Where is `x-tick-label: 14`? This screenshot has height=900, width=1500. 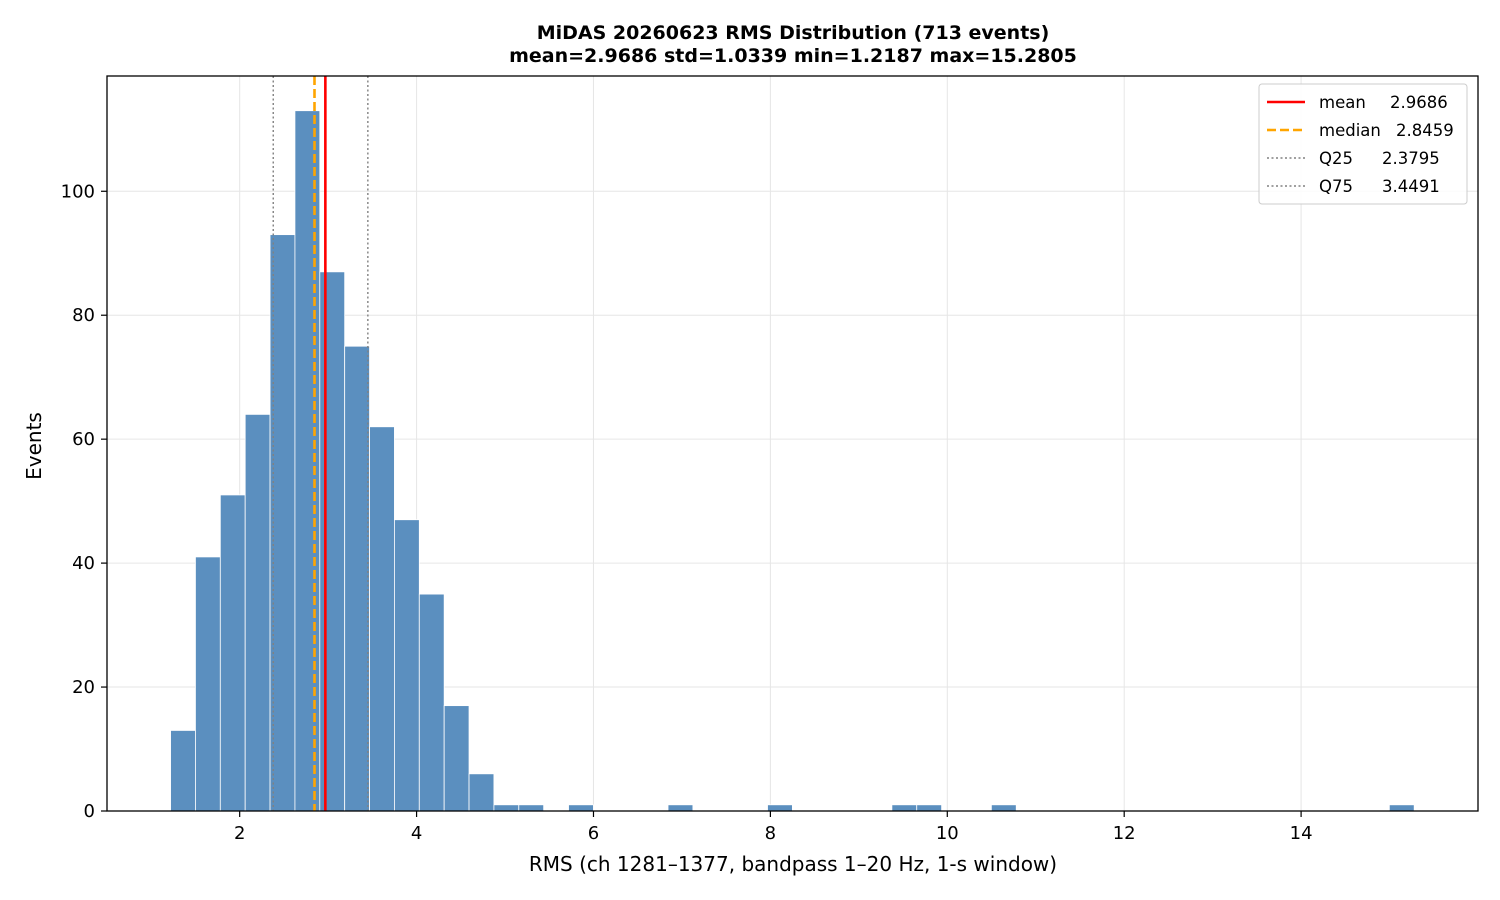 x-tick-label: 14 is located at coordinates (1301, 833).